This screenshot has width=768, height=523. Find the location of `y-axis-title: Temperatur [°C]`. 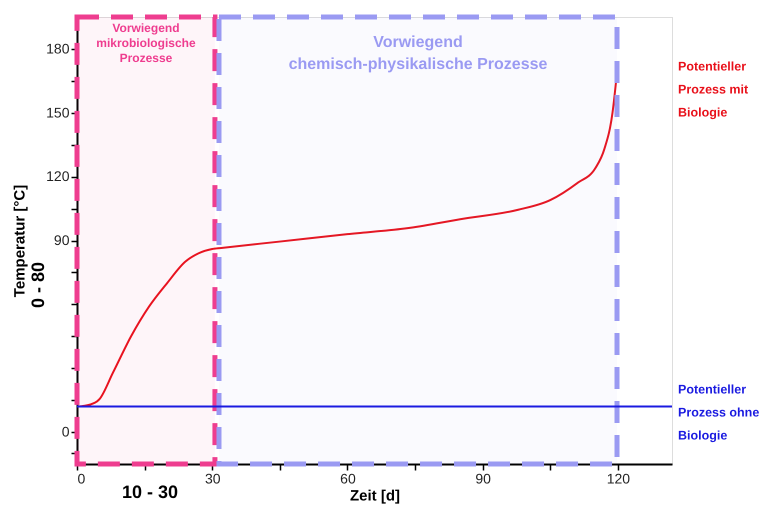

y-axis-title: Temperatur [°C] is located at coordinates (20, 241).